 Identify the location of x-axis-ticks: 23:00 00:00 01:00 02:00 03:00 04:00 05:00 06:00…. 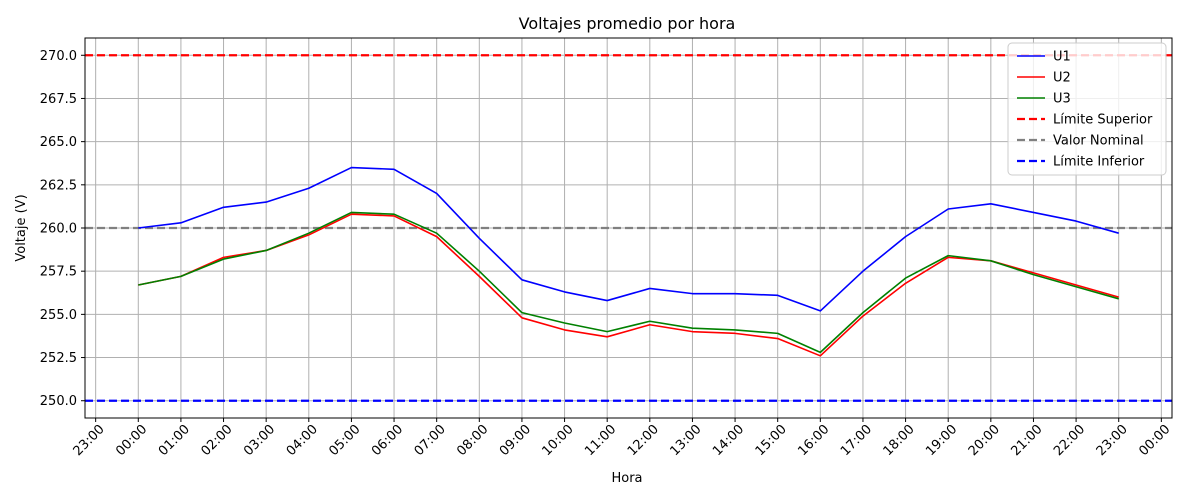
(622, 438).